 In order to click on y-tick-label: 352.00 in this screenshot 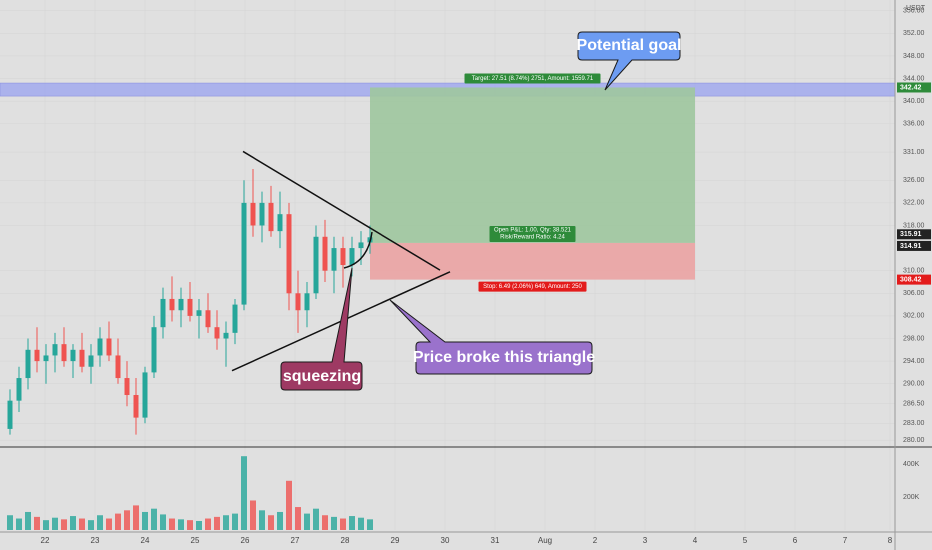, I will do `click(914, 33)`.